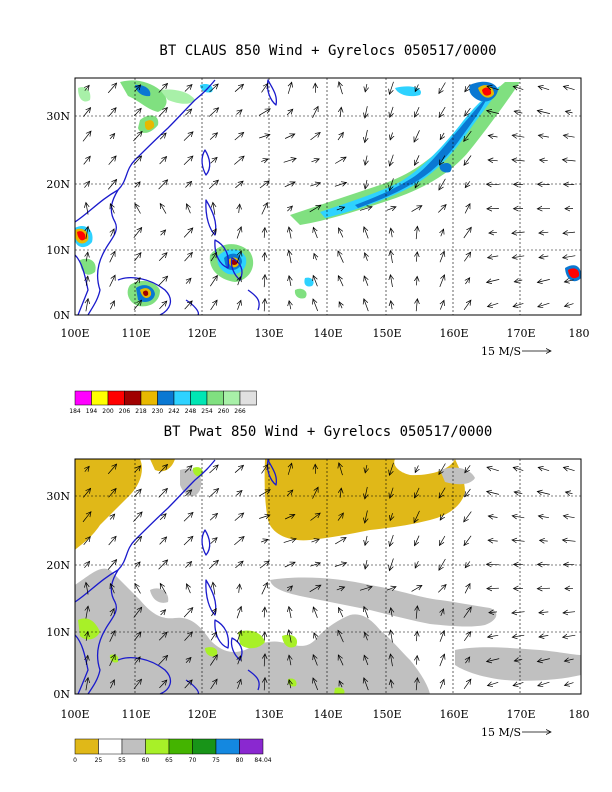  I want to click on top-colorbar-tick-label: 242, so click(174, 411).